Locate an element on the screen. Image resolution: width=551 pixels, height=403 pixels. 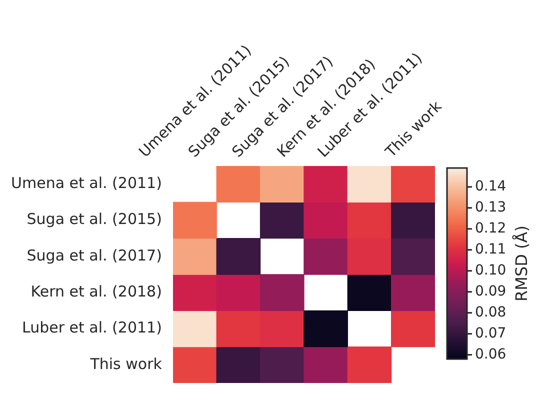
color-bar-label: 0.08 is located at coordinates (490, 312).